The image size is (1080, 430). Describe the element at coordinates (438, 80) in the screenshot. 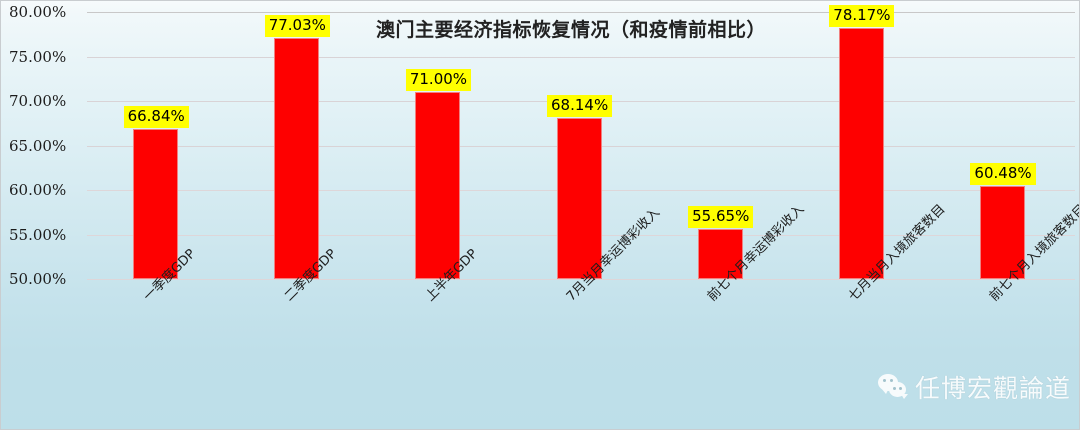

I see `bar-value-label: 71.00%` at that location.